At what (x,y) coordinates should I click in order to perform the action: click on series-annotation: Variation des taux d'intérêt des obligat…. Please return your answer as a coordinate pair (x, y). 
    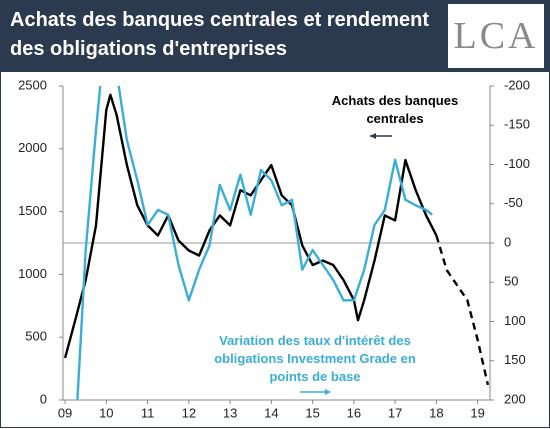
    Looking at the image, I should click on (315, 358).